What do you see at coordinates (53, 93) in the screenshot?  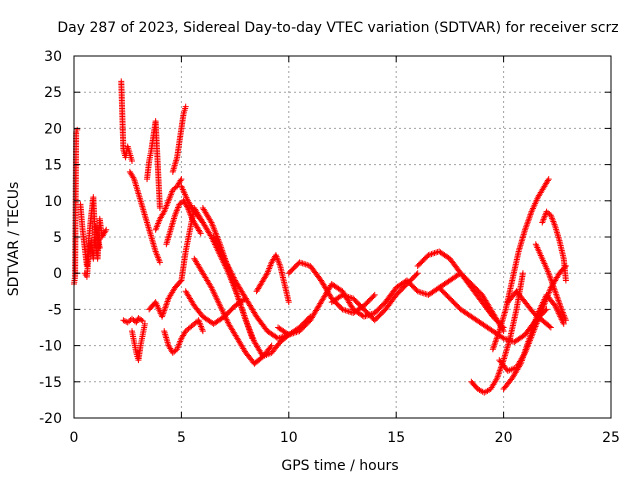 I see `y-tick-label: 25` at bounding box center [53, 93].